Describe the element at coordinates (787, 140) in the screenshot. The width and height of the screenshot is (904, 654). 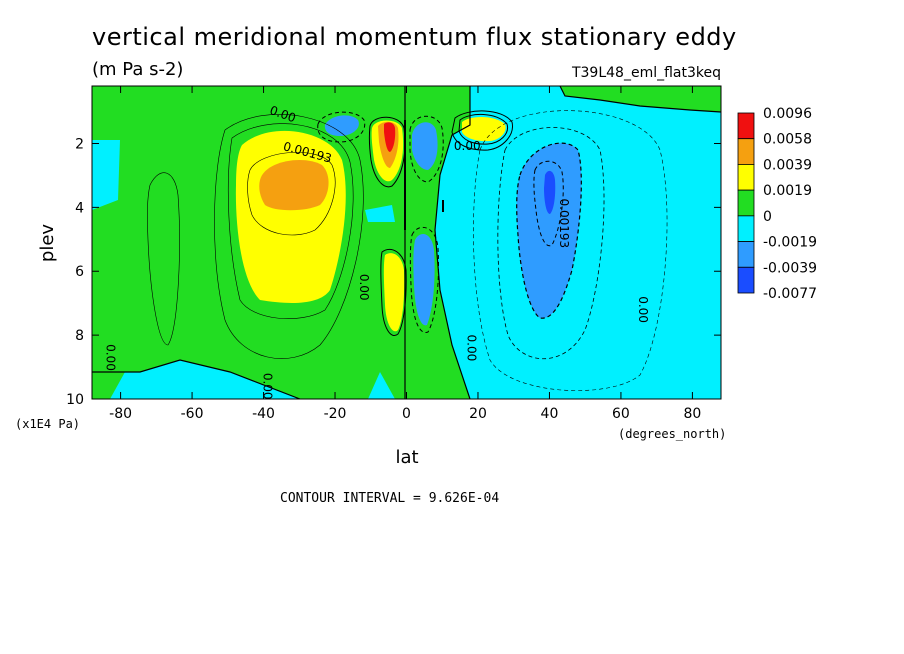
I see `colorbar-label: 0.0058` at that location.